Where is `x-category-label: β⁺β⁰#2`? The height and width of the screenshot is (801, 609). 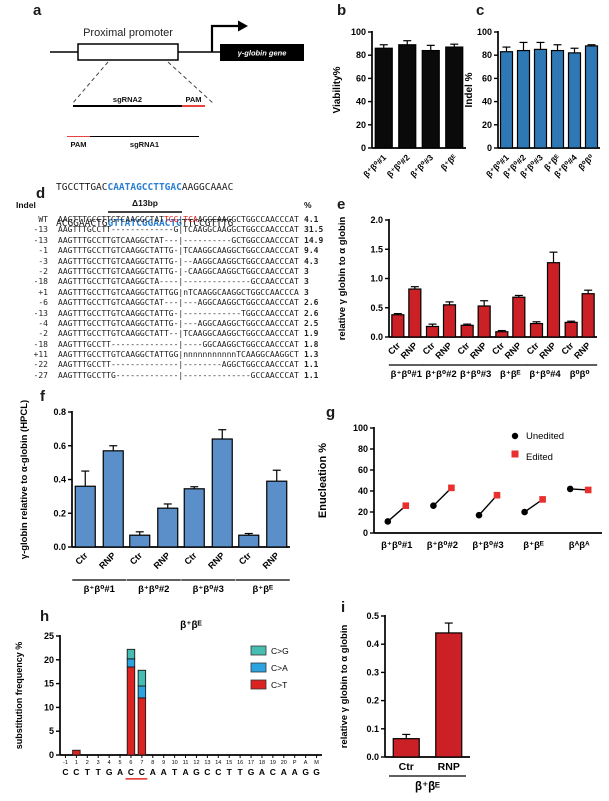 x-category-label: β⁺β⁰#2 is located at coordinates (398, 165).